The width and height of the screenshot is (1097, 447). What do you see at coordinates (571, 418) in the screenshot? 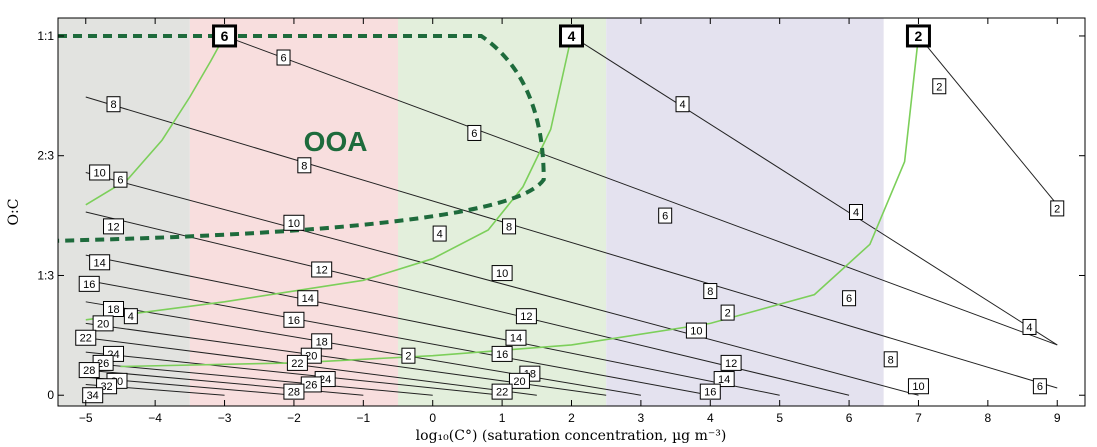
I see `x-tick-label: 2` at bounding box center [571, 418].